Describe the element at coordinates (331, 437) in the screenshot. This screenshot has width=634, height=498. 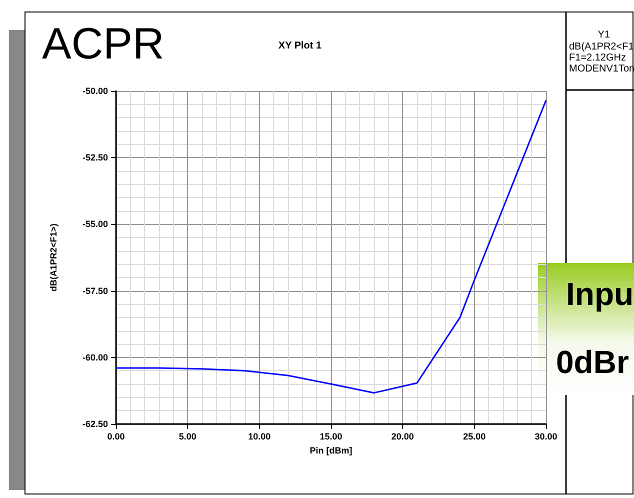
I see `x-tick-label: 15.00` at that location.